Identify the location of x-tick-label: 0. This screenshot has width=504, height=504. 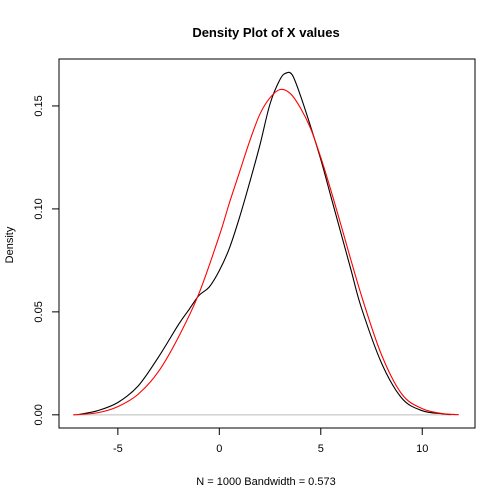
(219, 449).